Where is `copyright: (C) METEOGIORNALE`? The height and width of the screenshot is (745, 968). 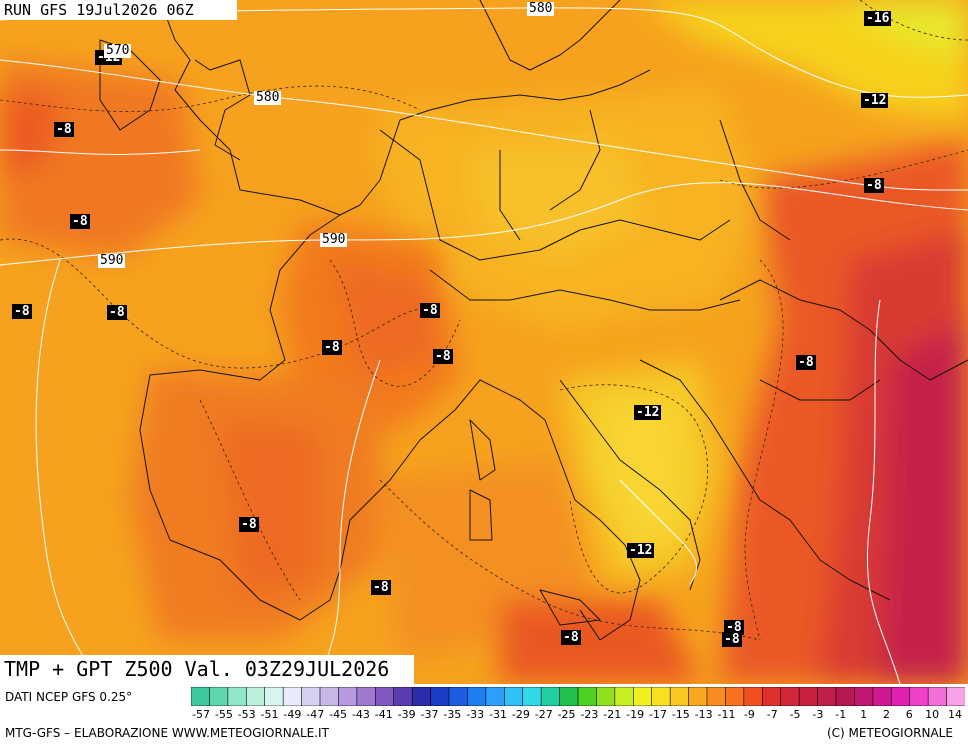
copyright: (C) METEOGIORNALE is located at coordinates (890, 733).